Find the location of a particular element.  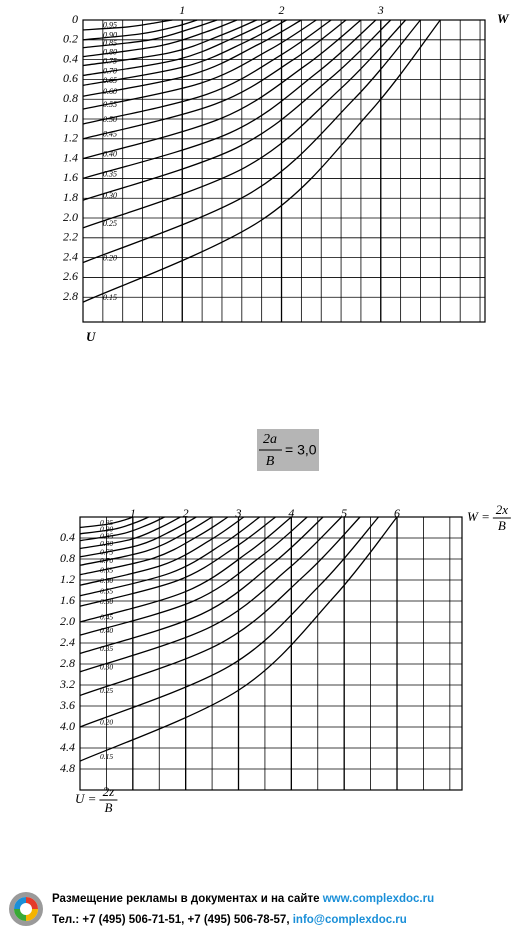

isoline-label: 0.65 is located at coordinates (106, 569).